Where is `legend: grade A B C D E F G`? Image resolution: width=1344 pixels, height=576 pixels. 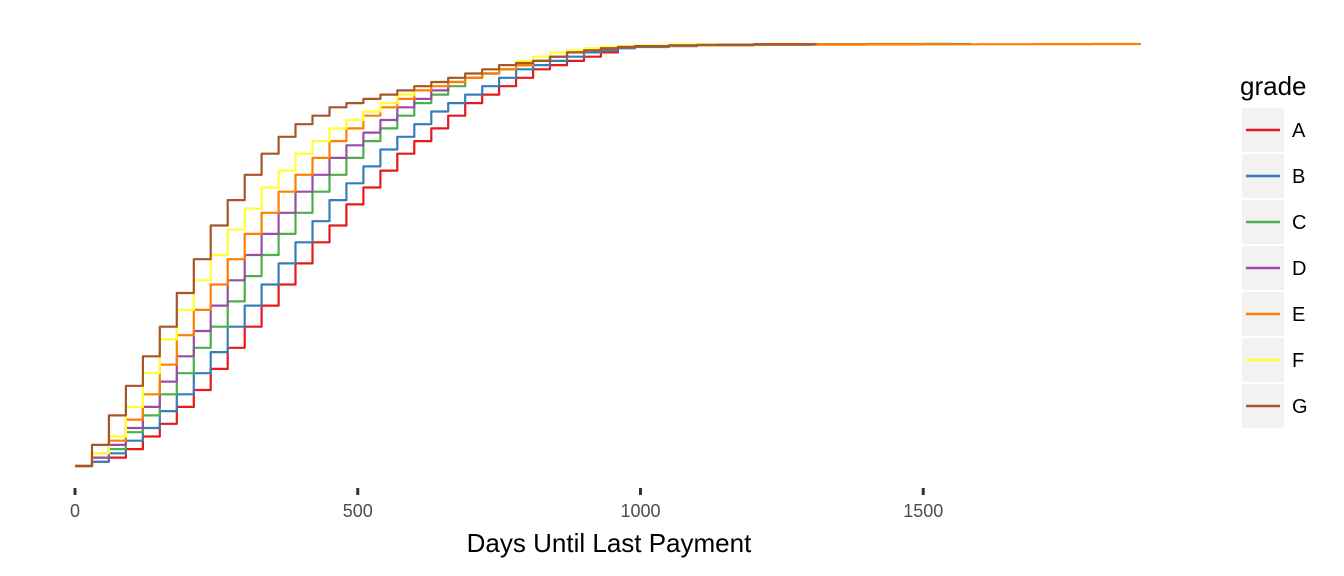 legend: grade A B C D E F G is located at coordinates (1274, 249).